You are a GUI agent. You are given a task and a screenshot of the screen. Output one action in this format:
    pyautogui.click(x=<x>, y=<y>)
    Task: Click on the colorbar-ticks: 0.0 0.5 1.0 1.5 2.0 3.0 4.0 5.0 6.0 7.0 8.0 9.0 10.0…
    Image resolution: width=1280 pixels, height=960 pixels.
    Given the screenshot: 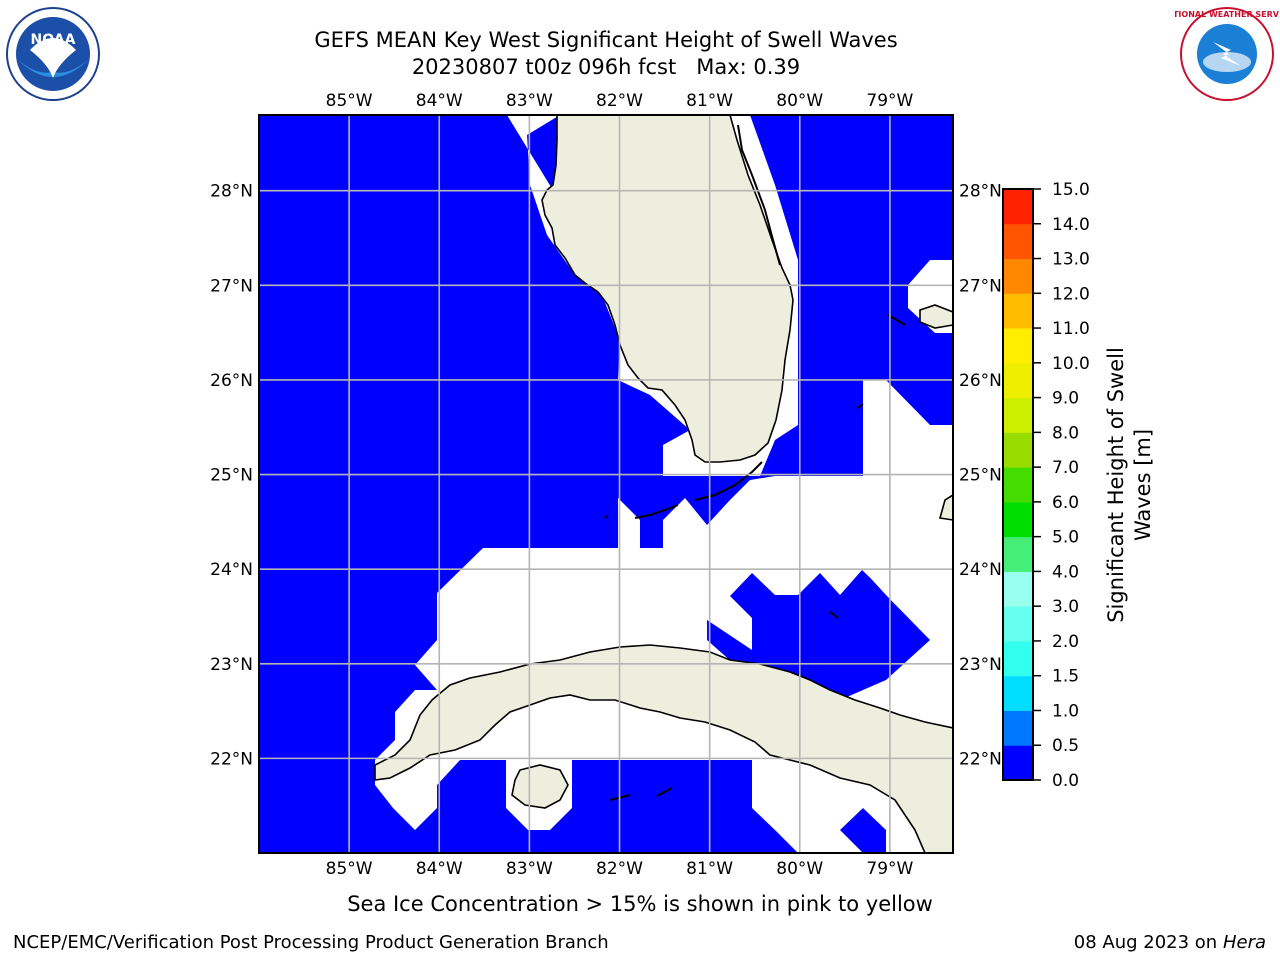 What is the action you would take?
    pyautogui.click(x=1061, y=485)
    